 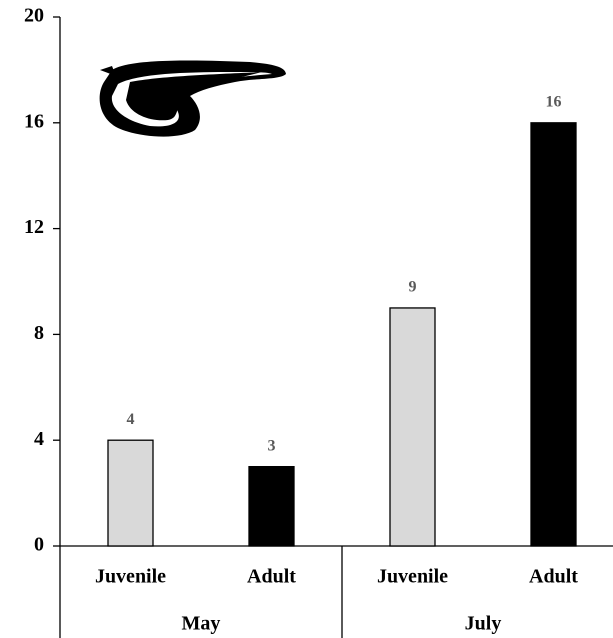 What do you see at coordinates (131, 419) in the screenshot?
I see `value-label: 4` at bounding box center [131, 419].